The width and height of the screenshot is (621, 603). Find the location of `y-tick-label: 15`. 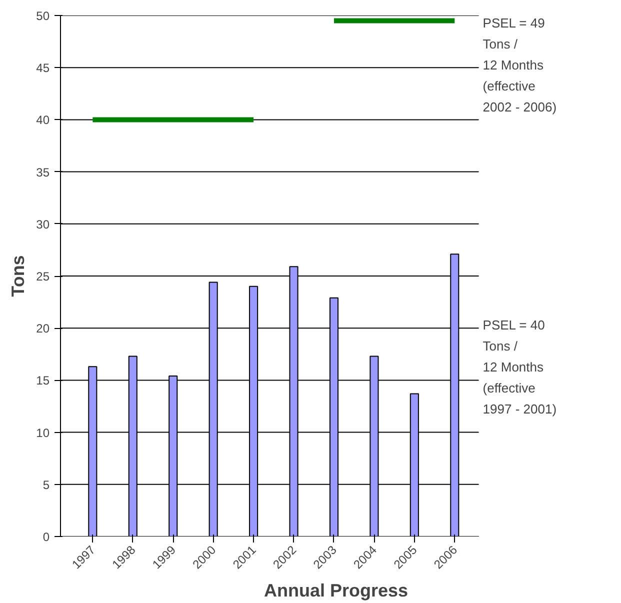

y-tick-label: 15 is located at coordinates (43, 381).